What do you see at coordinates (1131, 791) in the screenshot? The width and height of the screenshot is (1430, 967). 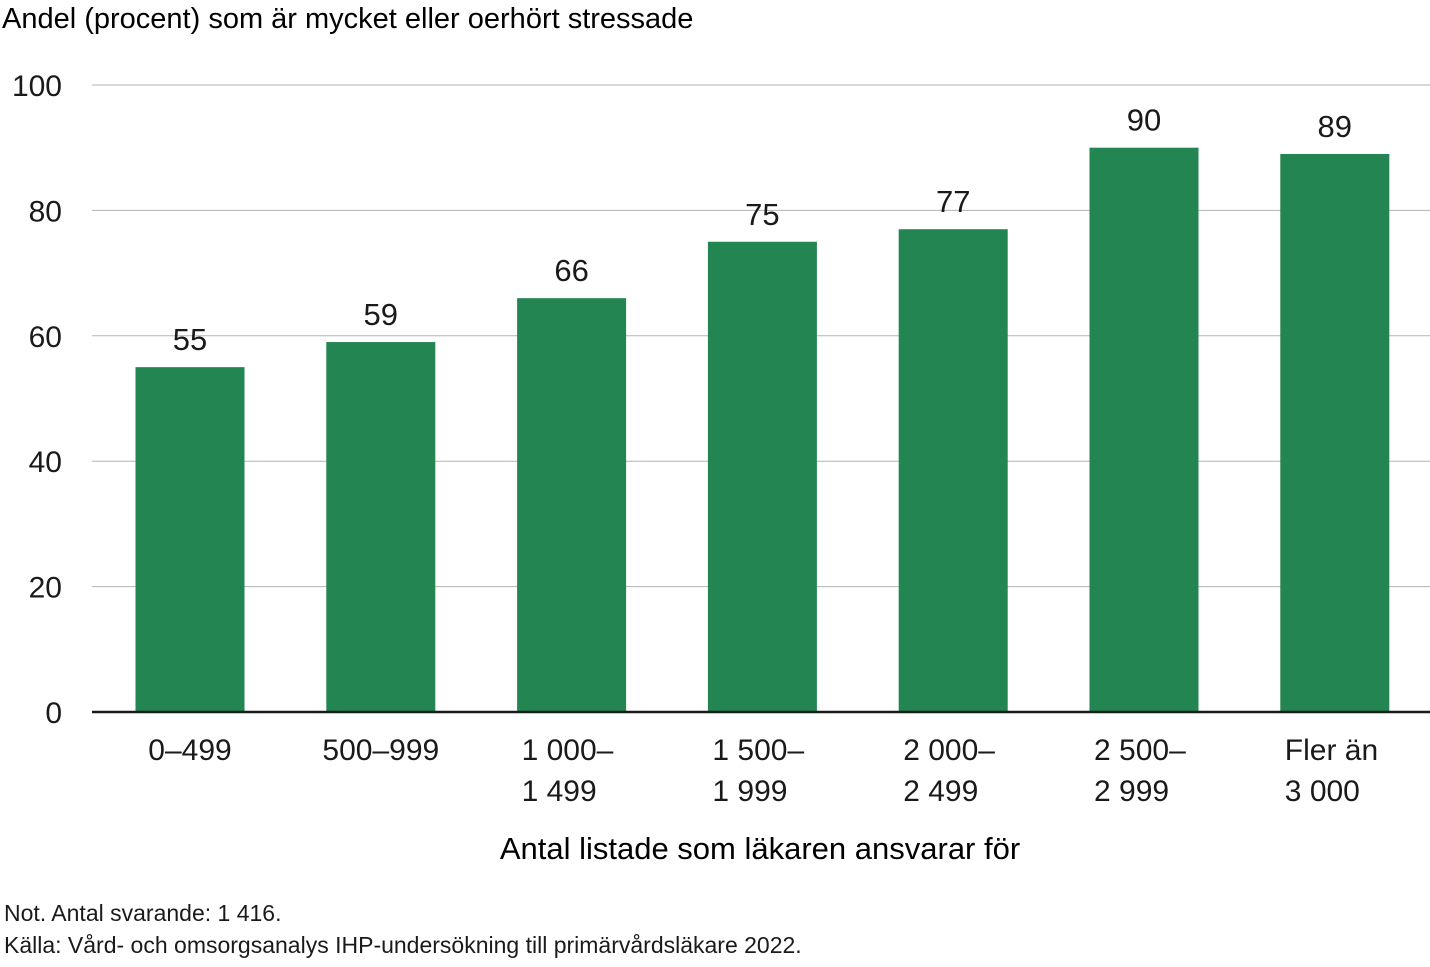 I see `category-label-line: 2 999` at bounding box center [1131, 791].